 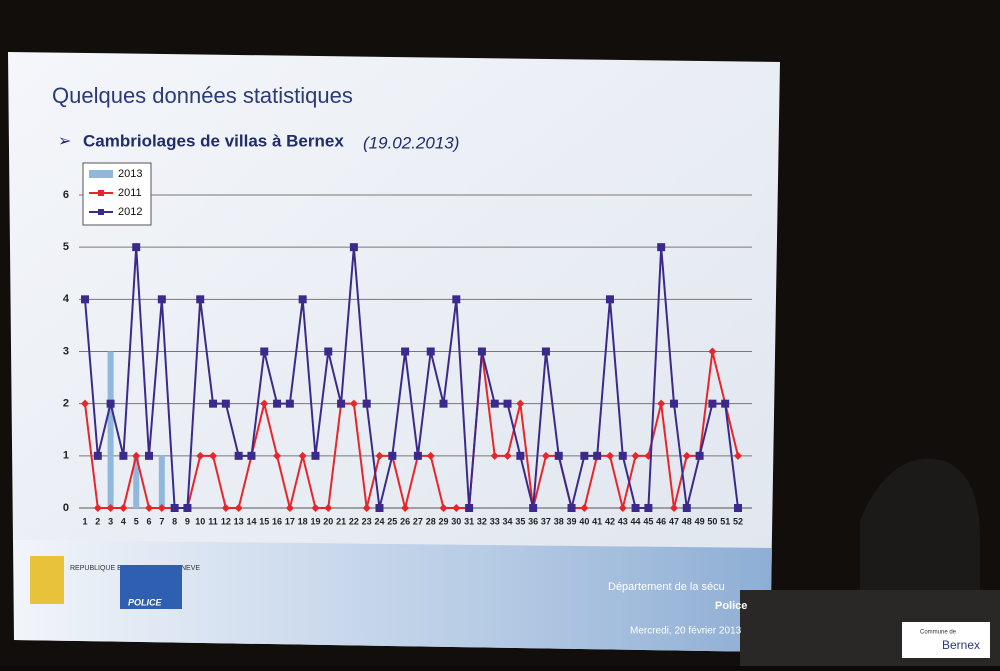 What do you see at coordinates (66, 195) in the screenshot?
I see `y-tick-label: 6` at bounding box center [66, 195].